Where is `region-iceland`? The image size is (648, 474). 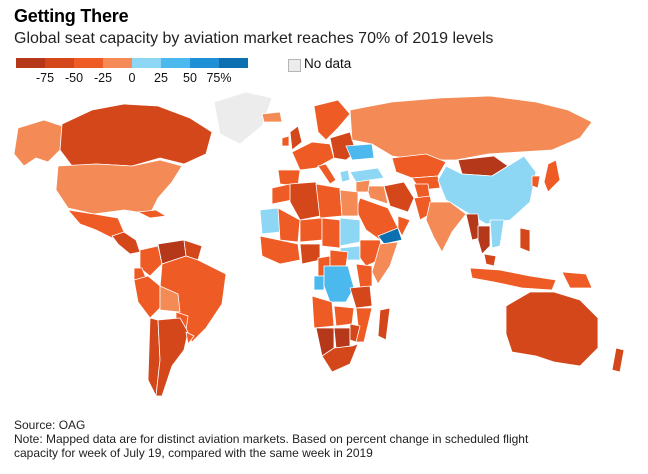
region-iceland is located at coordinates (272, 117).